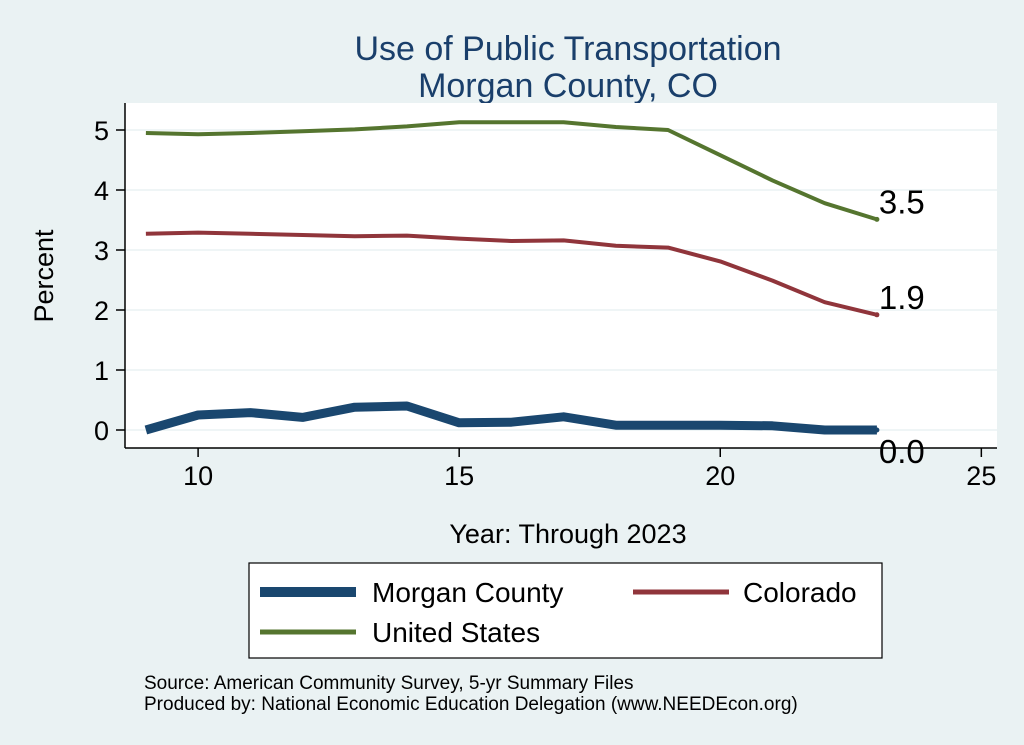  I want to click on x-axis-ticks: 10 15 20 25, so click(589, 469).